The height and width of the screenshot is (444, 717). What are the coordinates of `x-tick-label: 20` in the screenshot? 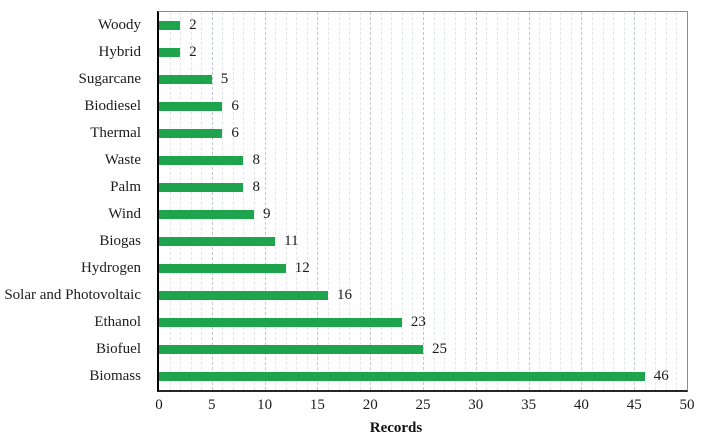 It's located at (370, 405).